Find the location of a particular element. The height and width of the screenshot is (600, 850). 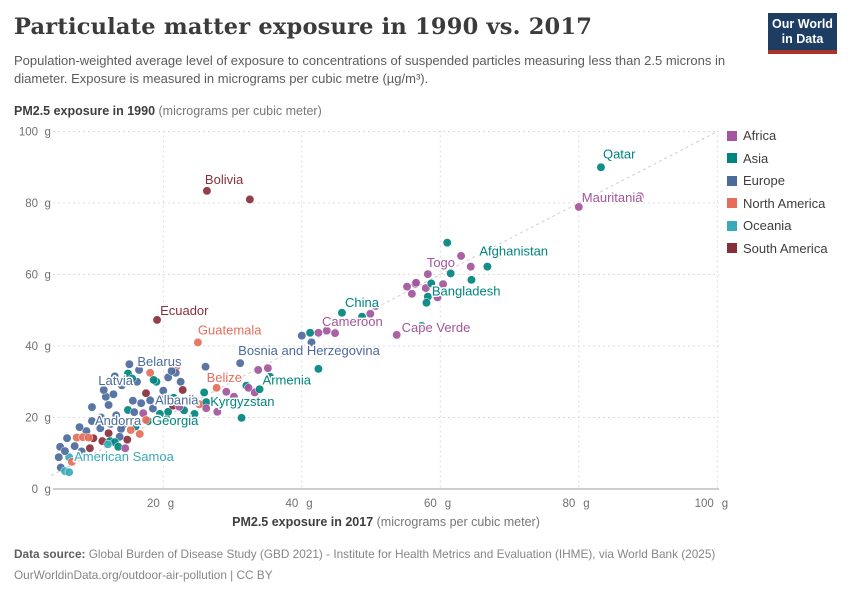

country-label-belarus: Belarus is located at coordinates (160, 362).